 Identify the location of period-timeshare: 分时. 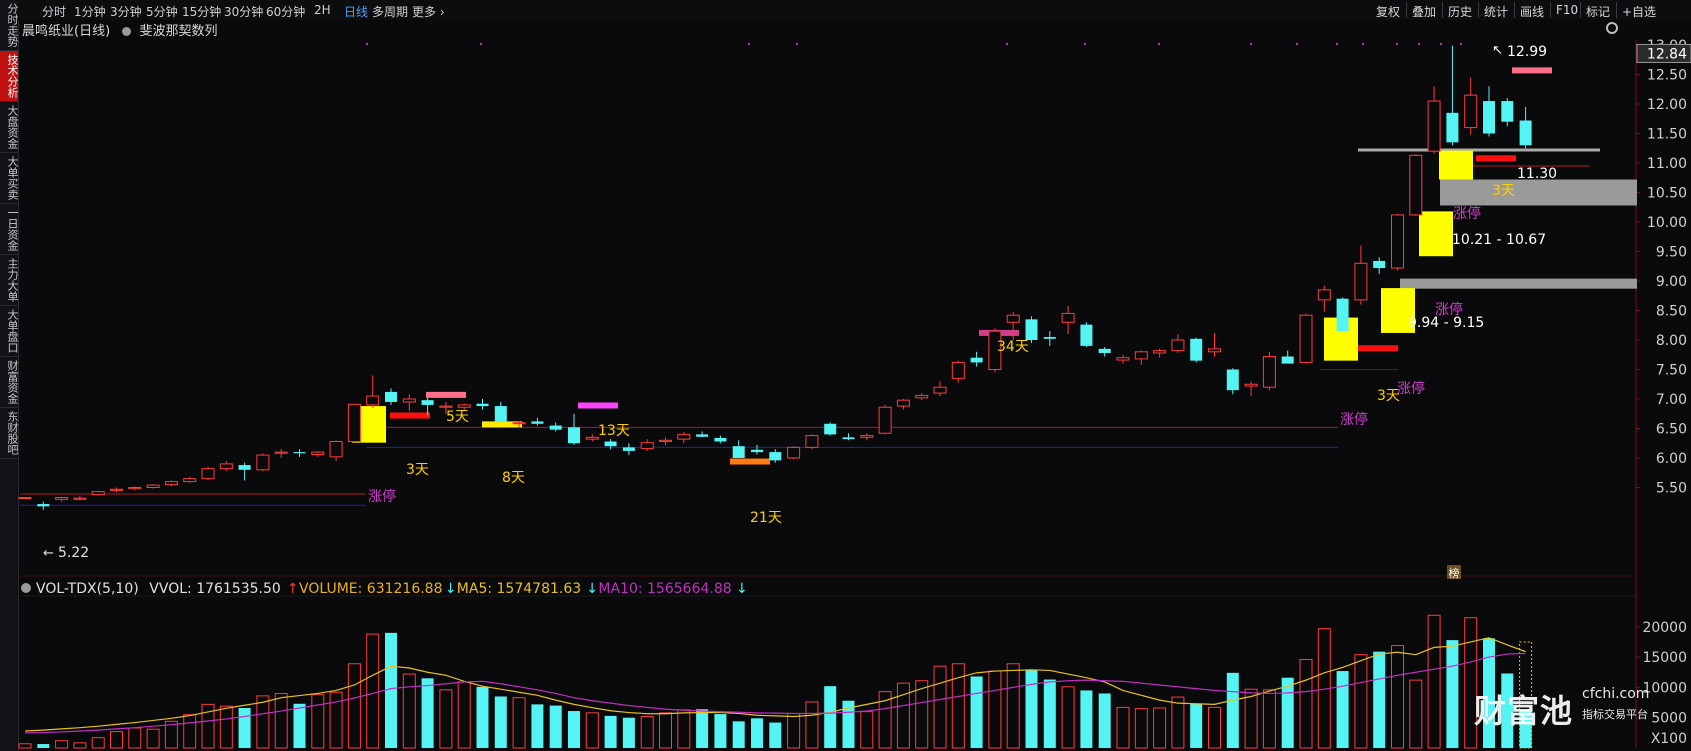
(54, 12).